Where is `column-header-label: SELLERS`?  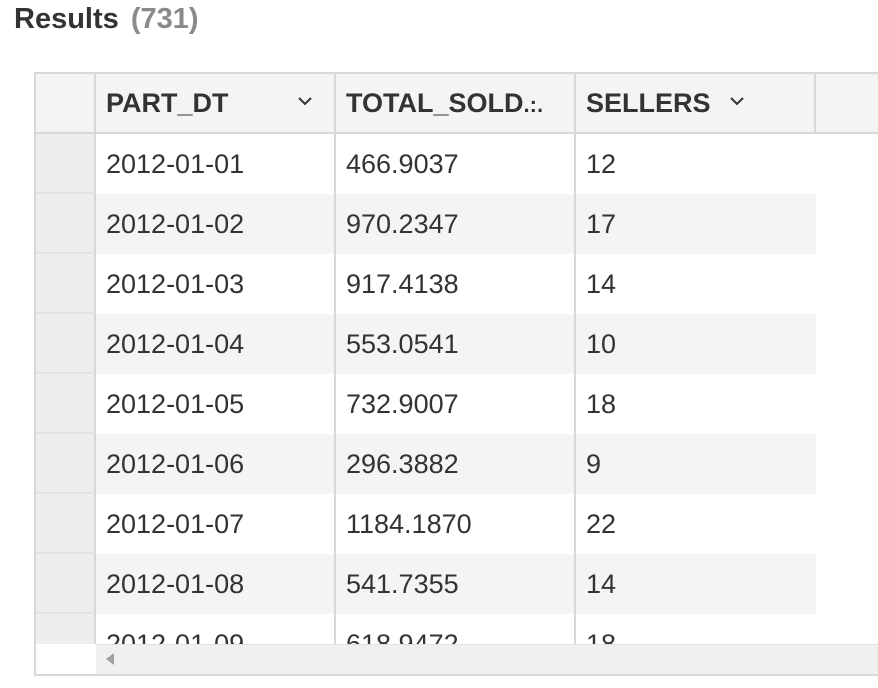 column-header-label: SELLERS is located at coordinates (648, 103).